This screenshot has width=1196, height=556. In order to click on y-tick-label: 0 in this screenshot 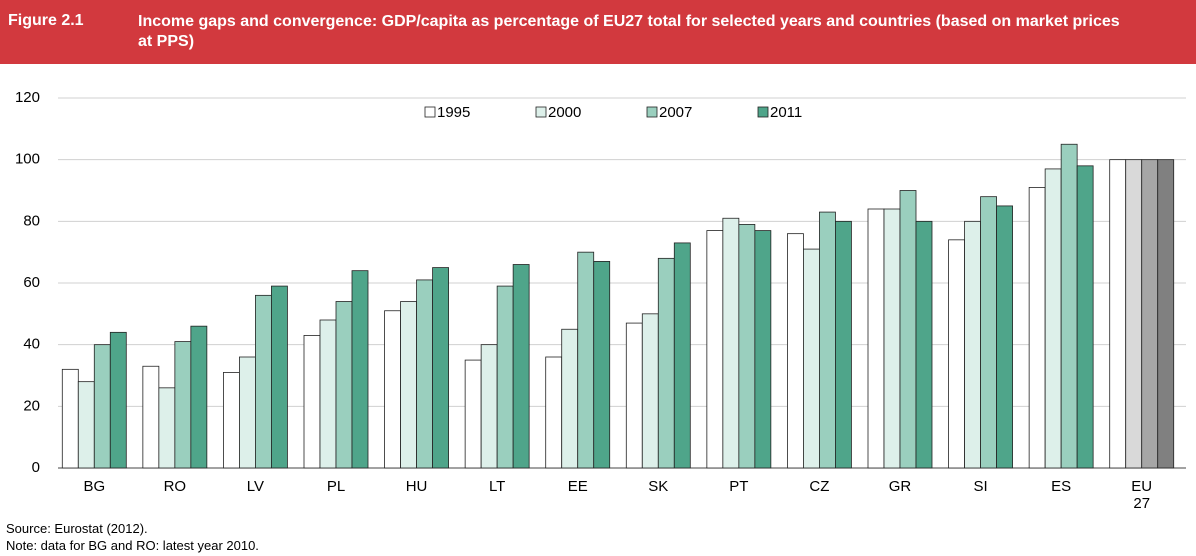, I will do `click(36, 467)`.